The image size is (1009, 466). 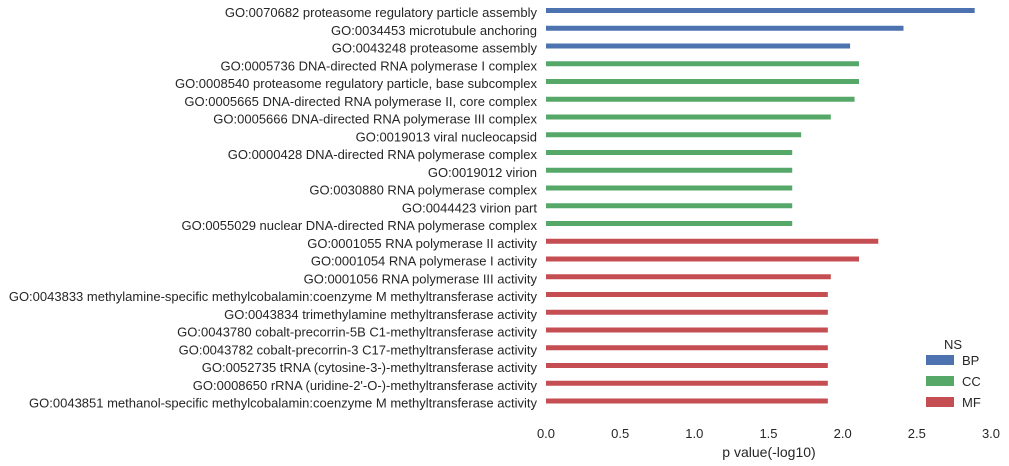 What do you see at coordinates (434, 30) in the screenshot?
I see `term-label: GO:0034453 microtubule anchoring` at bounding box center [434, 30].